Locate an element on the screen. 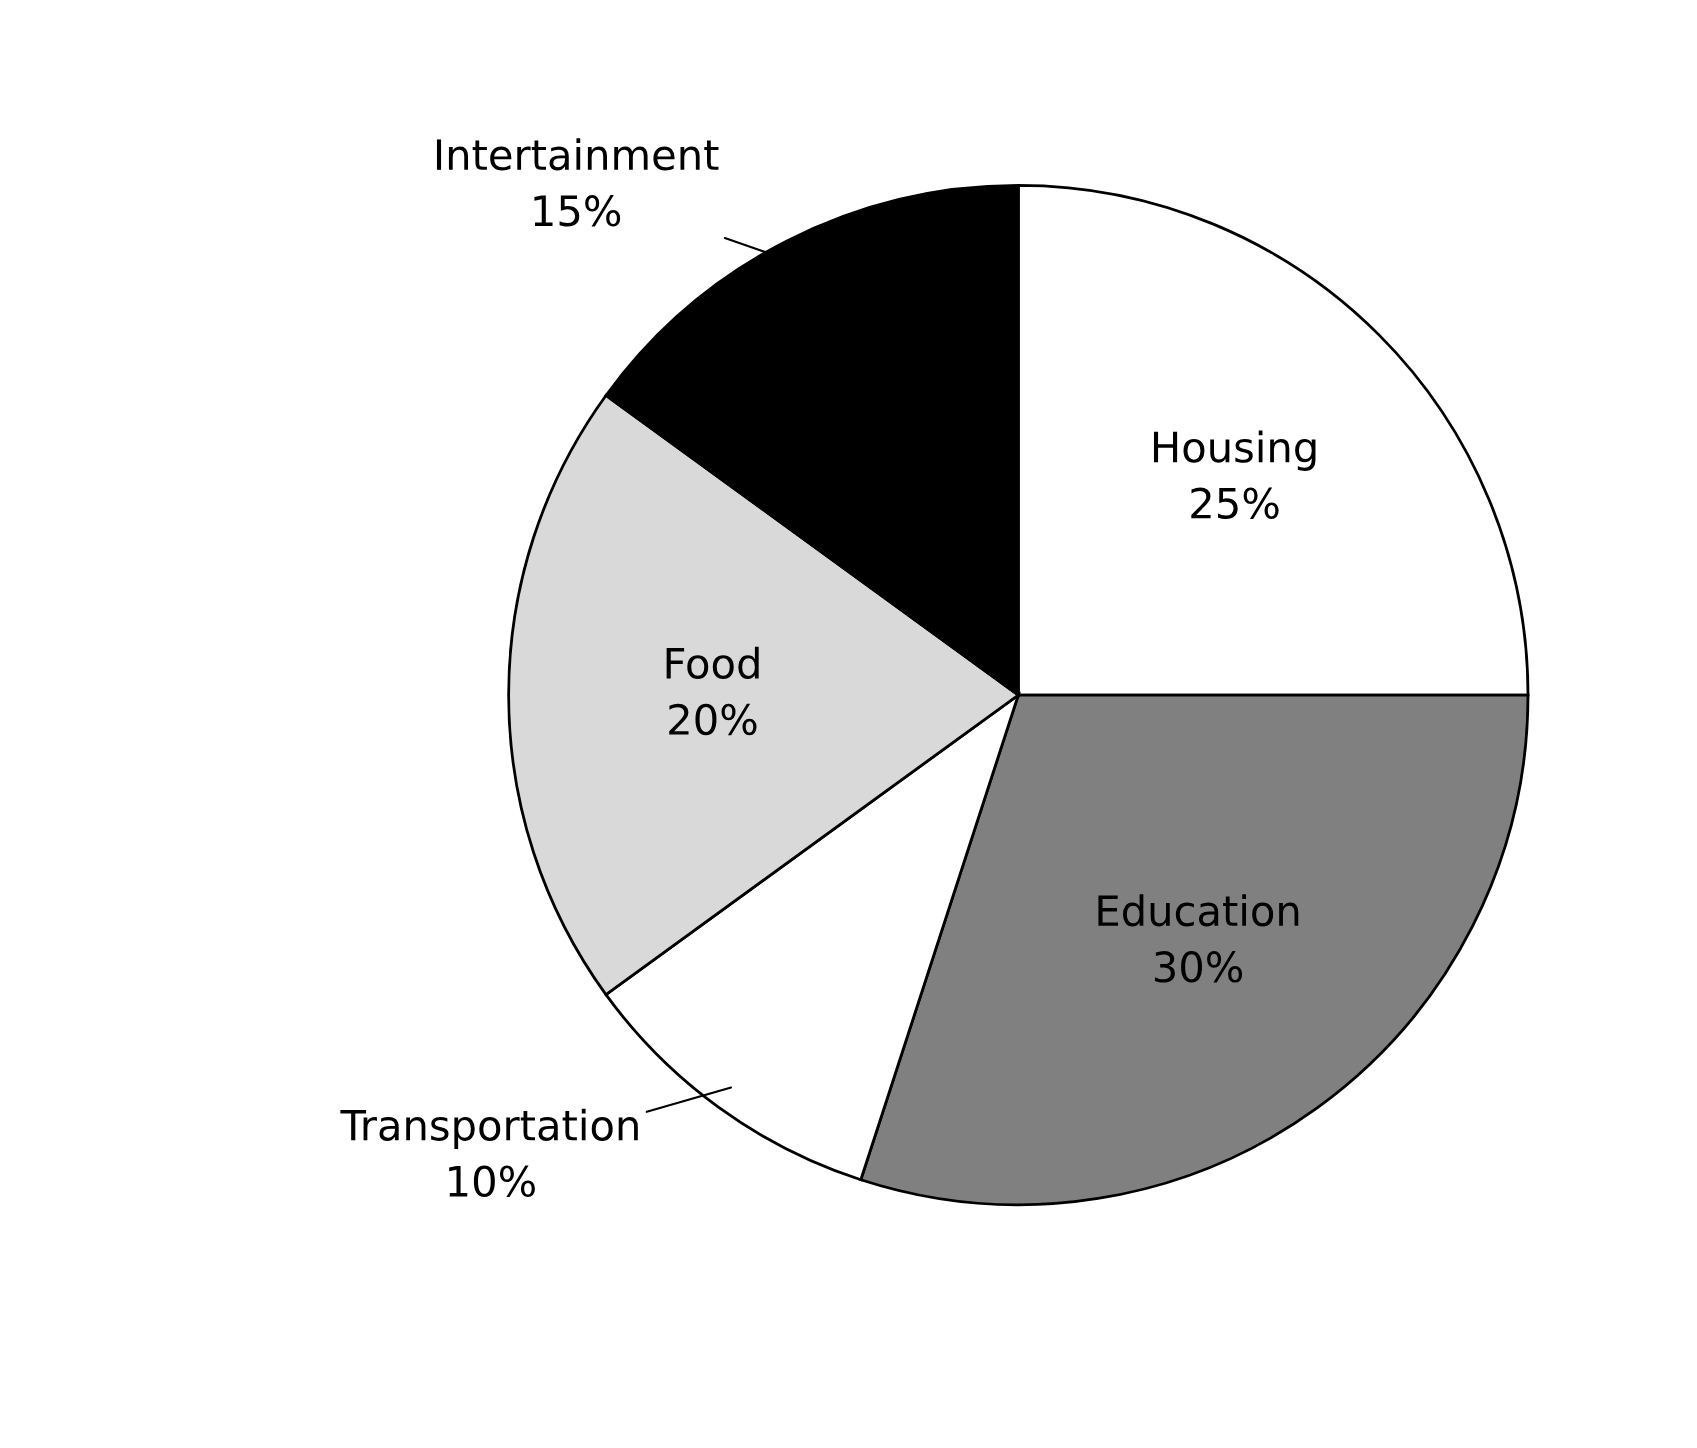 This screenshot has height=1448, width=1697. data-label: 20% is located at coordinates (713, 719).